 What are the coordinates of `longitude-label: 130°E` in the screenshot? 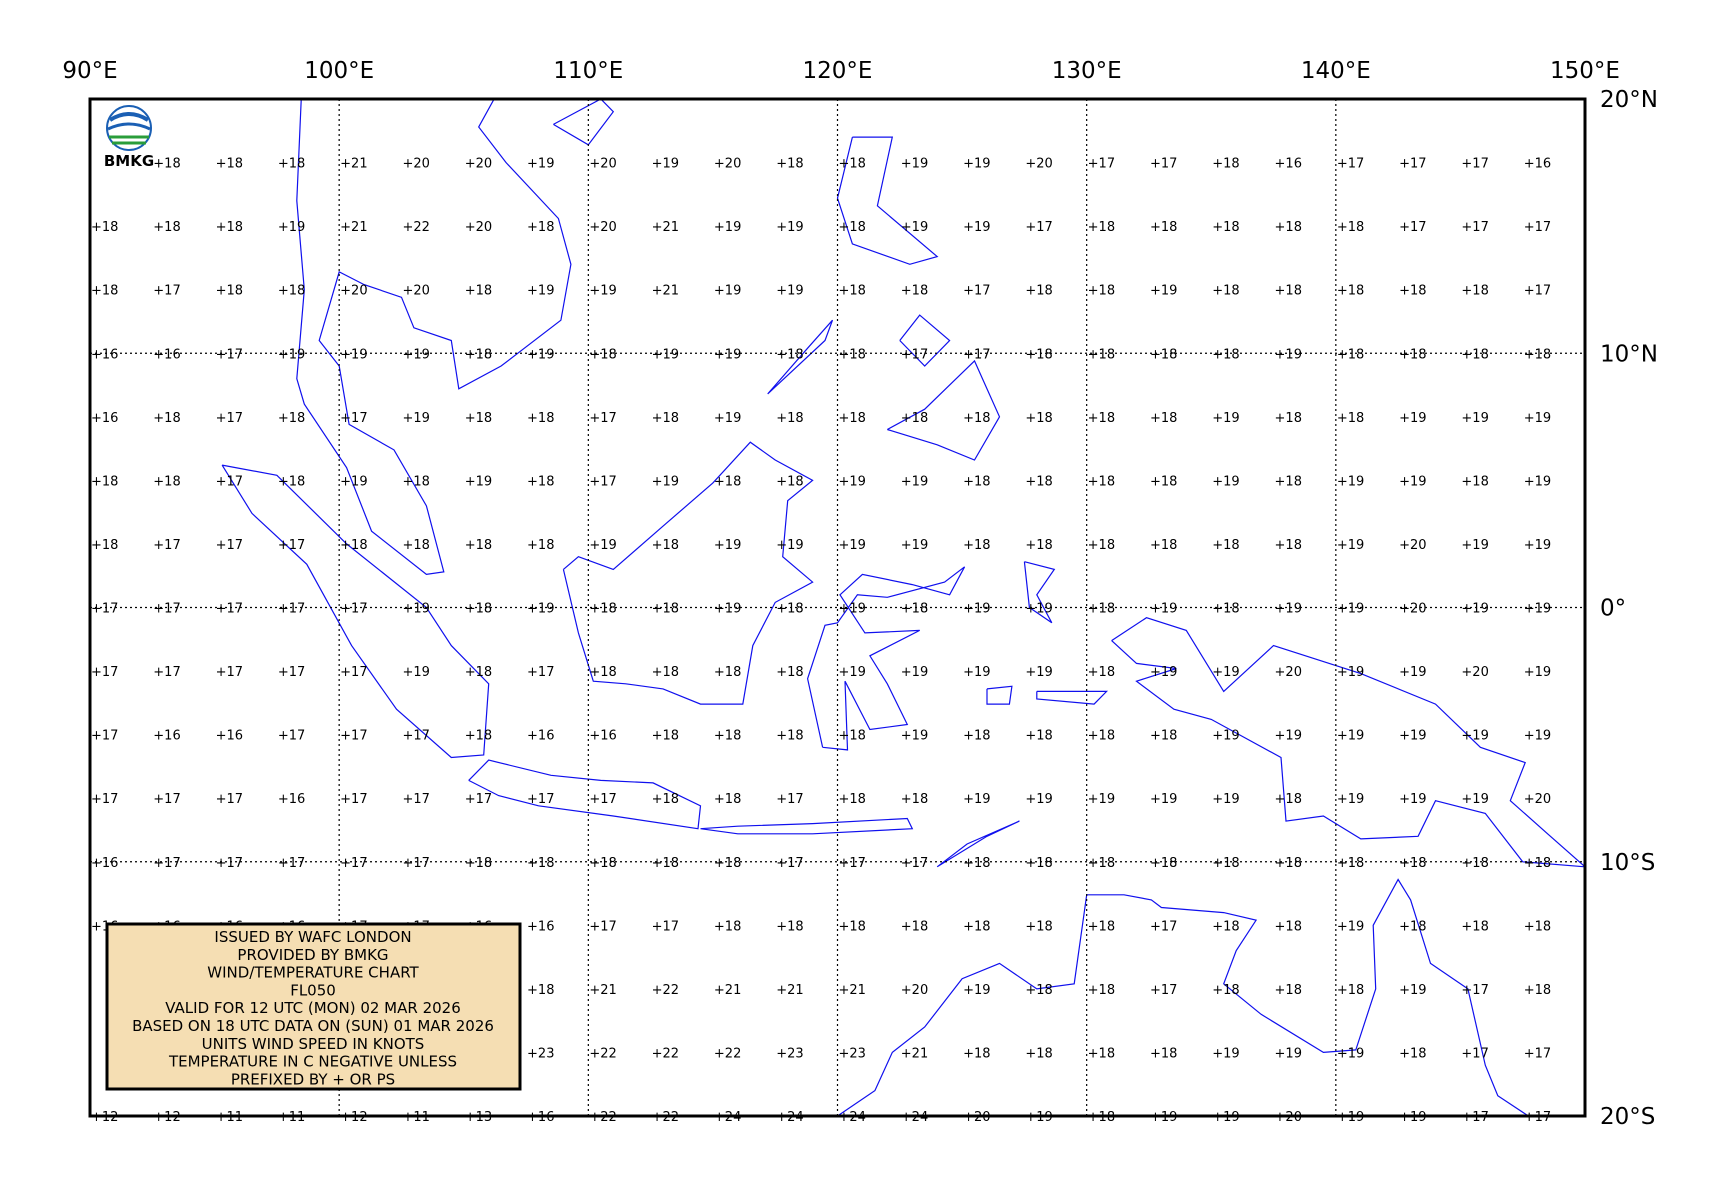 It's located at (1087, 71).